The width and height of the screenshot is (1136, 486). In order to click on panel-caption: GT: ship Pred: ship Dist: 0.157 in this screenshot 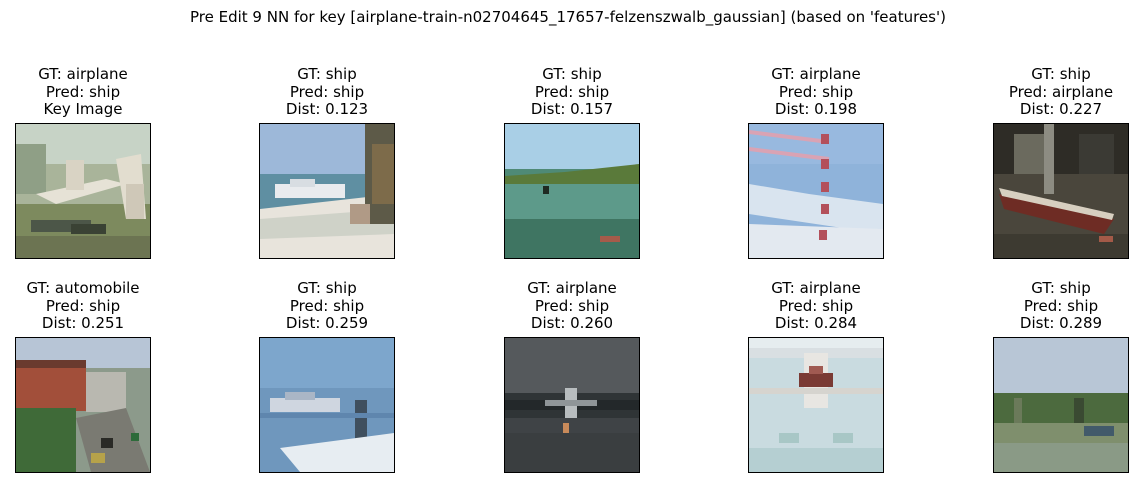, I will do `click(572, 92)`.